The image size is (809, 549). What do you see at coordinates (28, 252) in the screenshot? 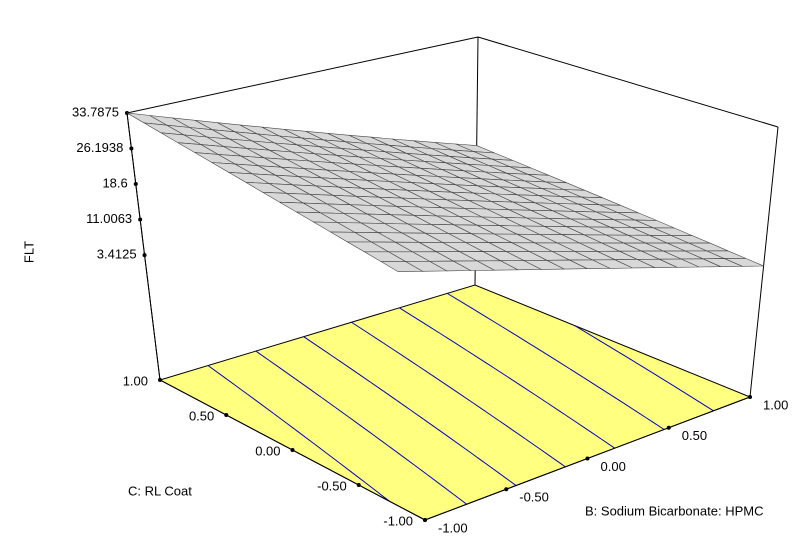
I see `z-axis-label: FLT` at bounding box center [28, 252].